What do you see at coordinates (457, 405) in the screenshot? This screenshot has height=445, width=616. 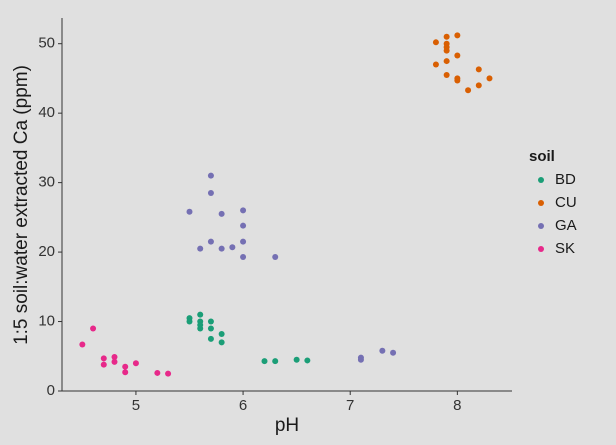 I see `x-tick-label: 8` at bounding box center [457, 405].